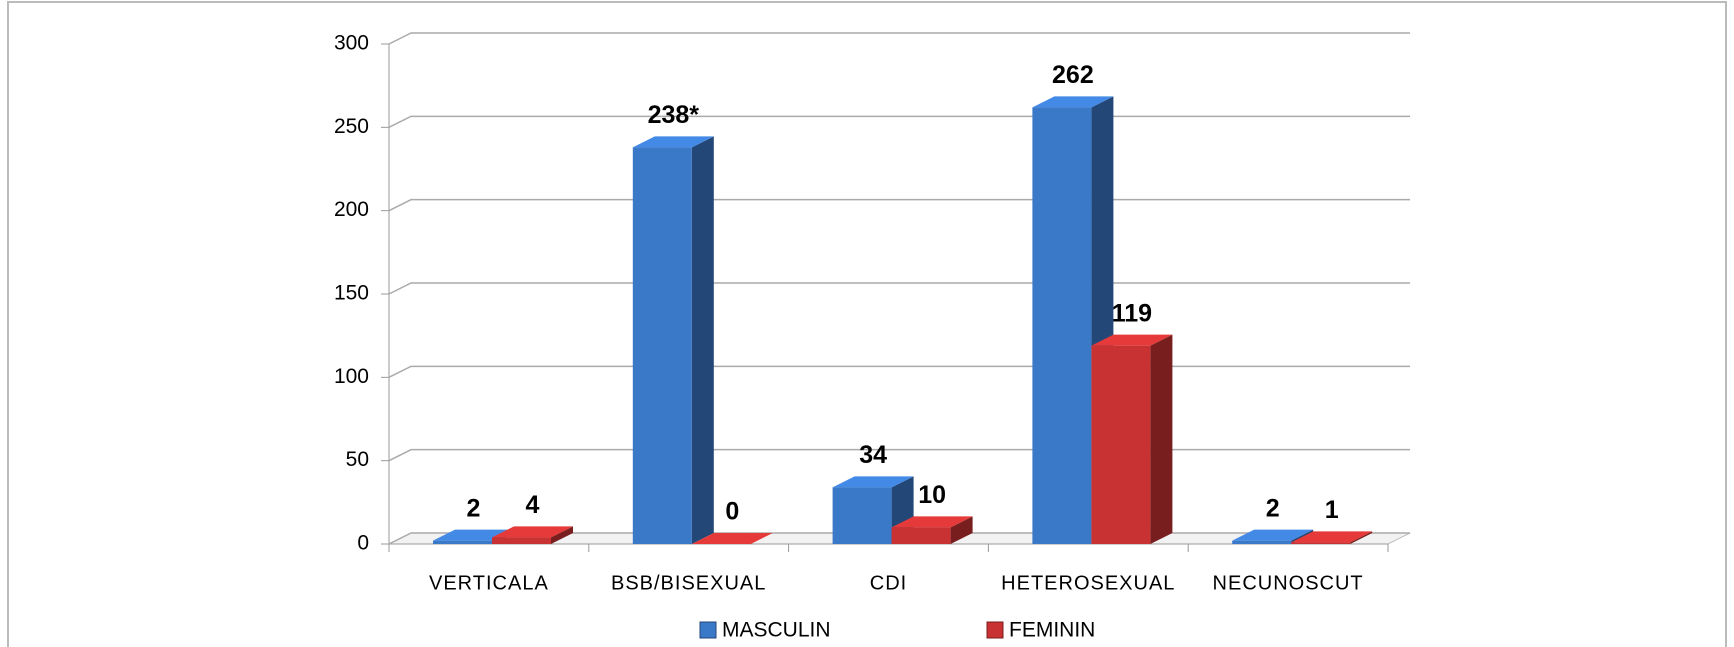 The image size is (1734, 647). I want to click on x-tick-label: CDI, so click(888, 583).